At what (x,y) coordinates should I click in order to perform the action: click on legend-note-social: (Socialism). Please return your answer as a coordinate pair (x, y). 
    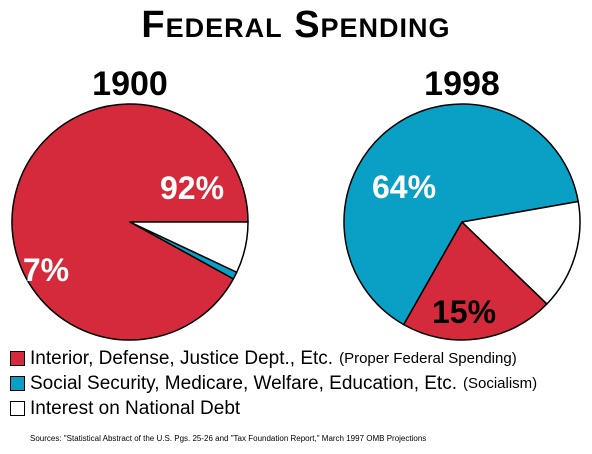
    Looking at the image, I should click on (500, 383).